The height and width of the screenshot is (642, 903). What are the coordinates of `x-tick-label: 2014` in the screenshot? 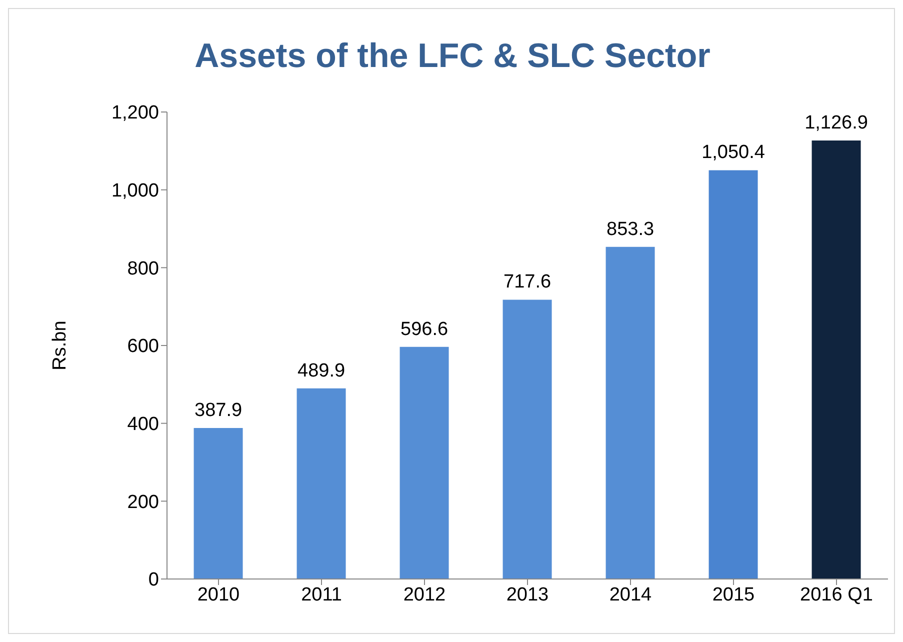 It's located at (630, 595).